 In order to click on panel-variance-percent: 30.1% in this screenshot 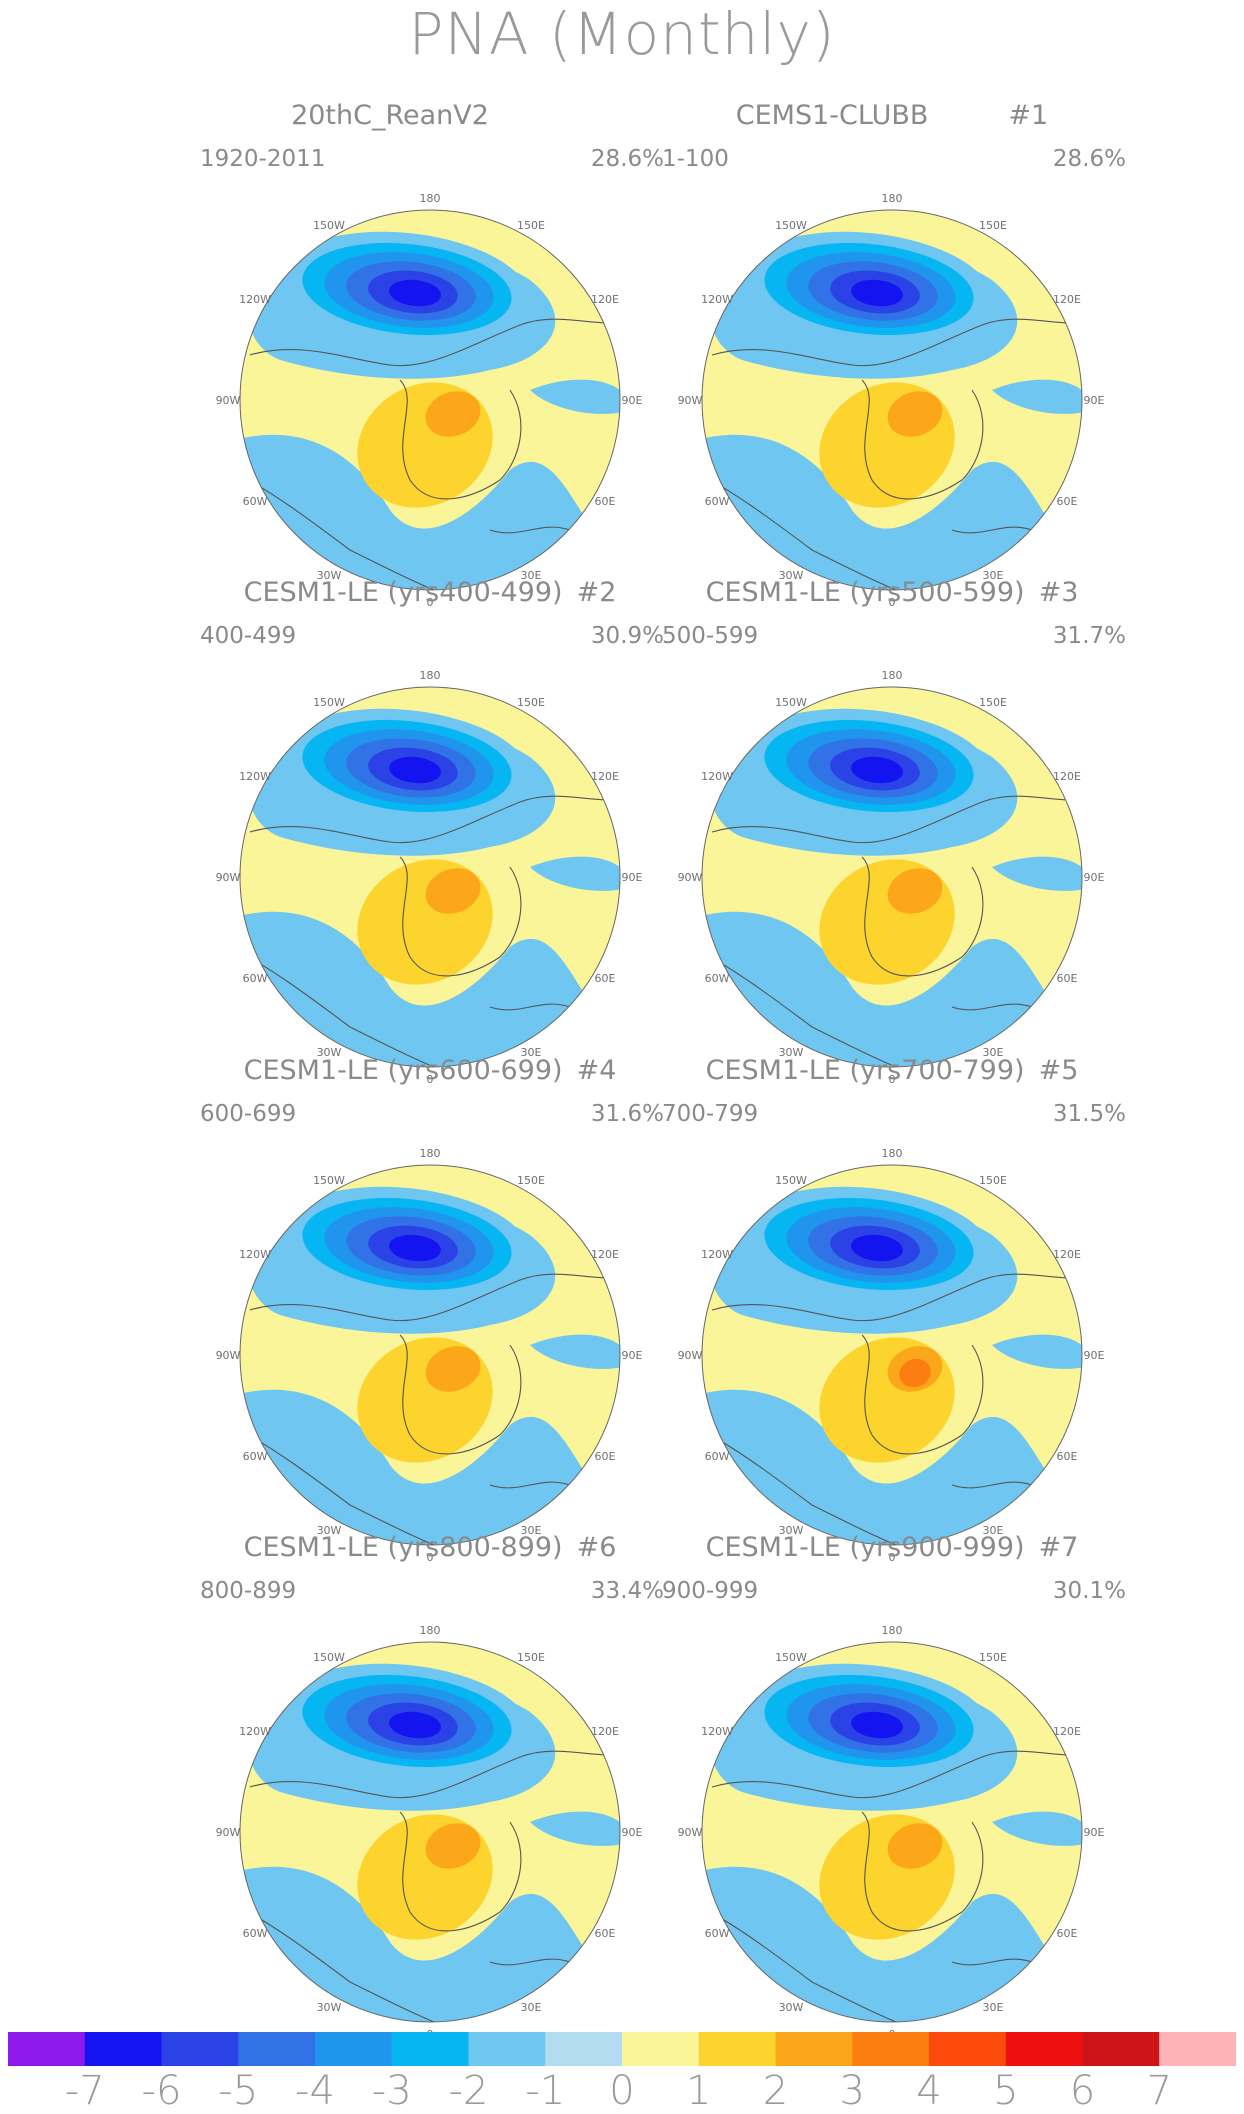, I will do `click(1089, 1591)`.